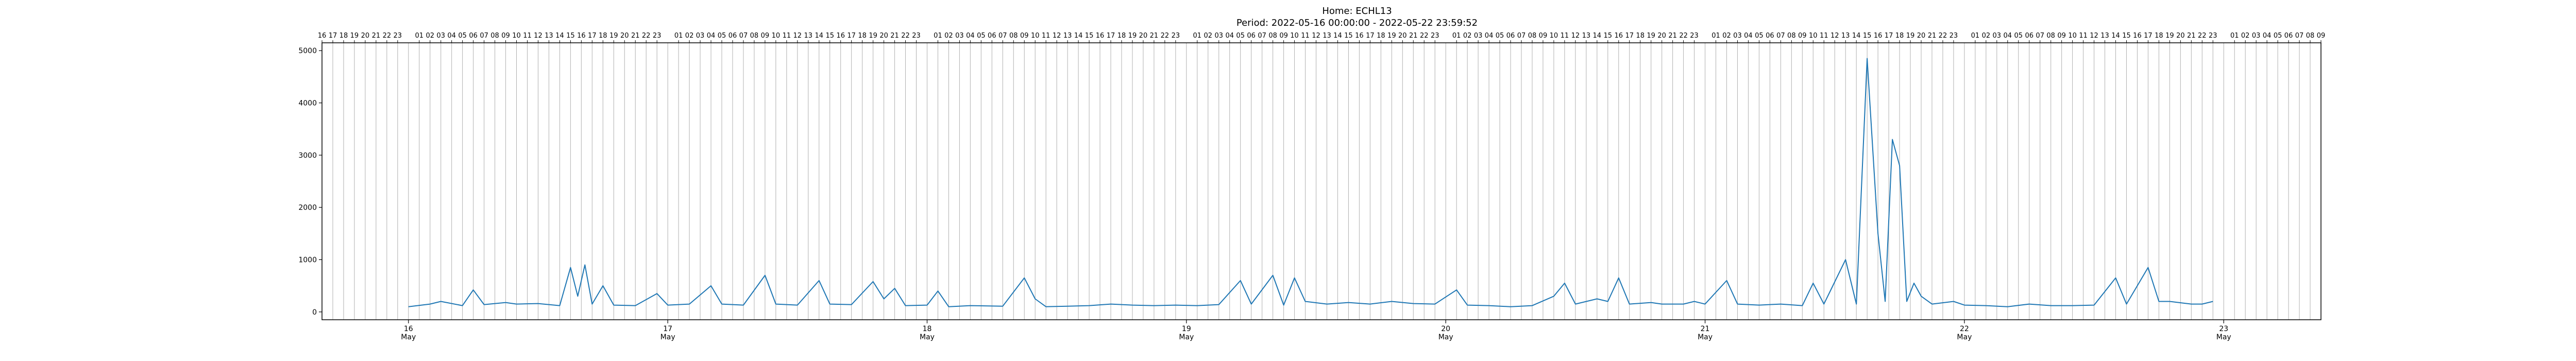 The height and width of the screenshot is (361, 2576). I want to click on hour-label: 19, so click(1391, 36).